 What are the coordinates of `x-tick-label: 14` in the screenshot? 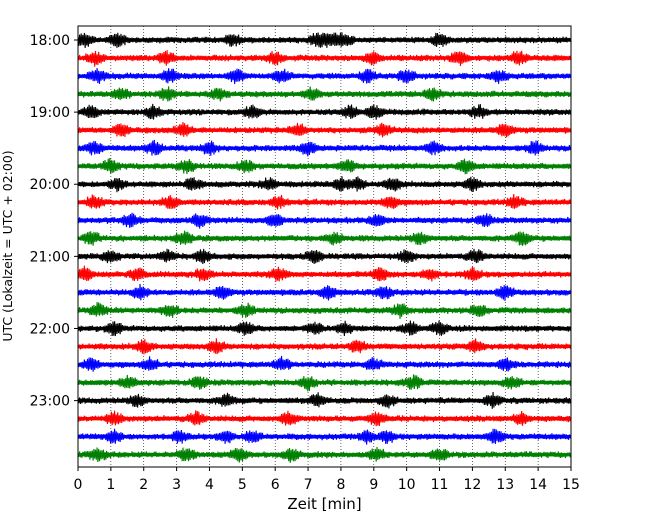 It's located at (538, 485).